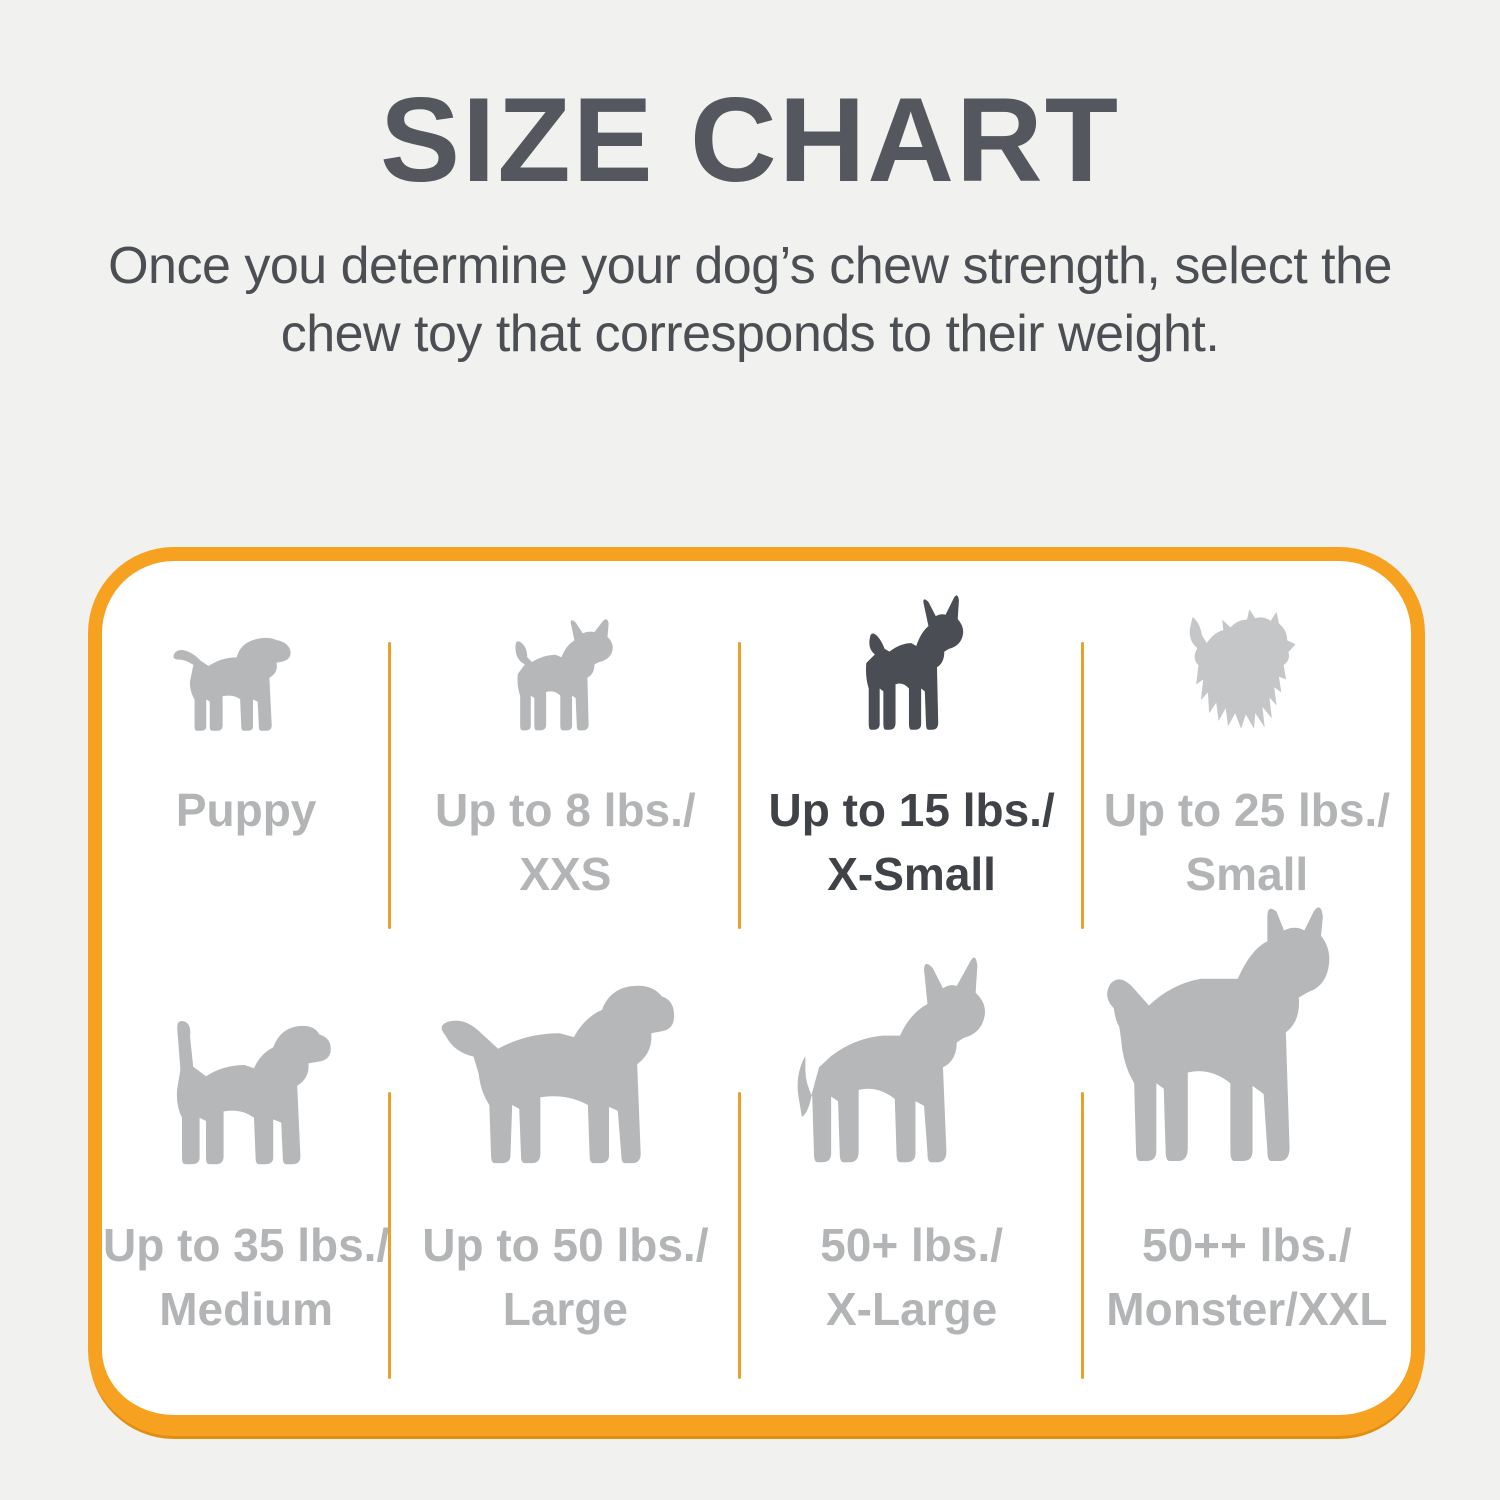  Describe the element at coordinates (914, 662) in the screenshot. I see `toy-dog-icon` at that location.